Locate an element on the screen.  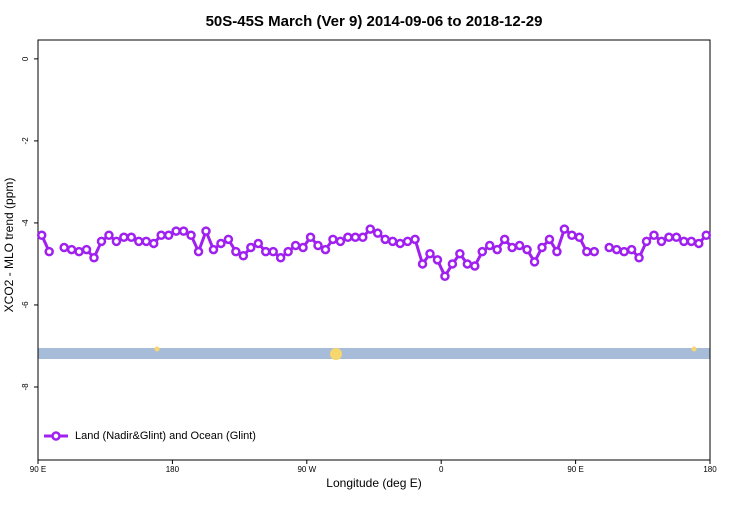
series-line is located at coordinates (374, 253).